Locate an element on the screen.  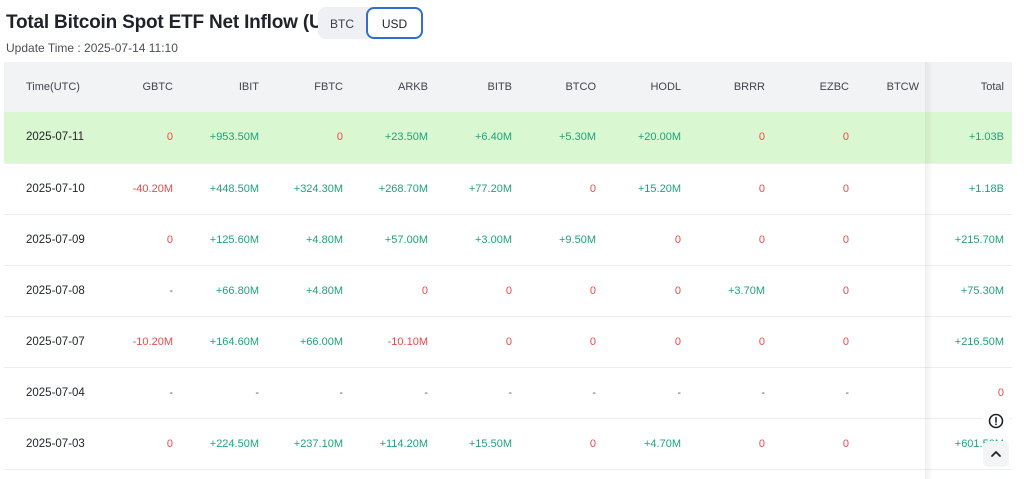
row-date: 2025-07-10 is located at coordinates (55, 188).